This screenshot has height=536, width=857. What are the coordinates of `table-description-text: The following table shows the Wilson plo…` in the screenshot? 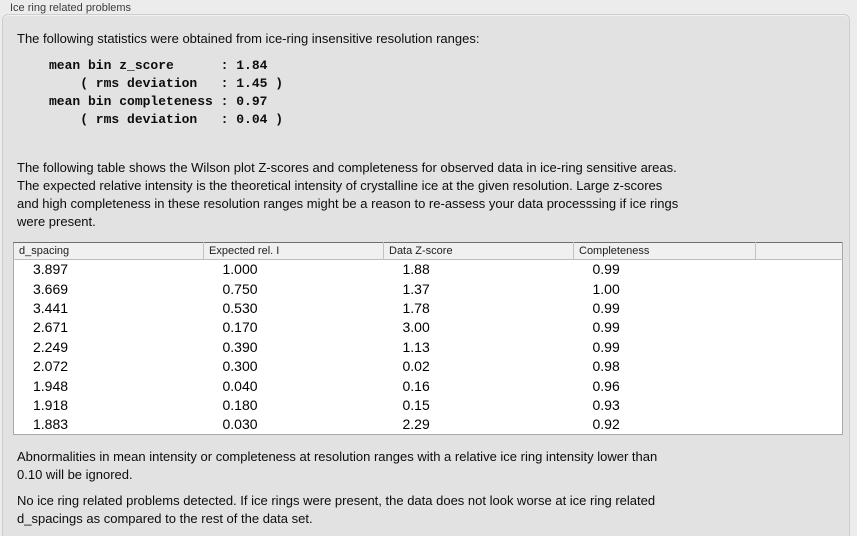 It's located at (348, 194).